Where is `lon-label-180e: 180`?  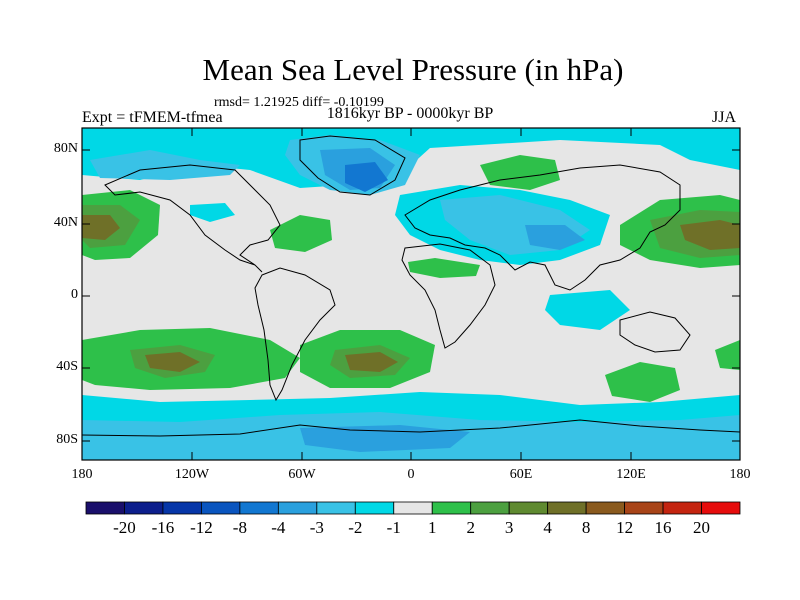
lon-label-180e: 180 is located at coordinates (740, 474).